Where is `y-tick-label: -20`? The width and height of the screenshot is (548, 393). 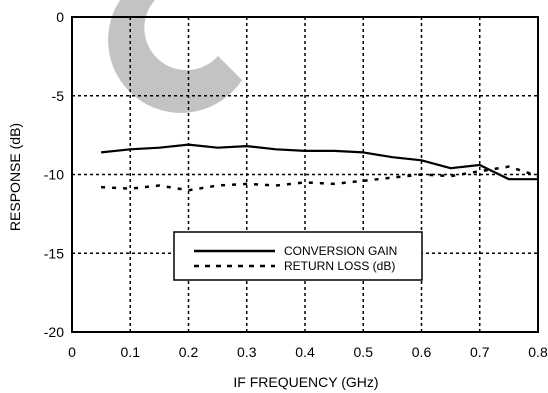 y-tick-label: -20 is located at coordinates (54, 332).